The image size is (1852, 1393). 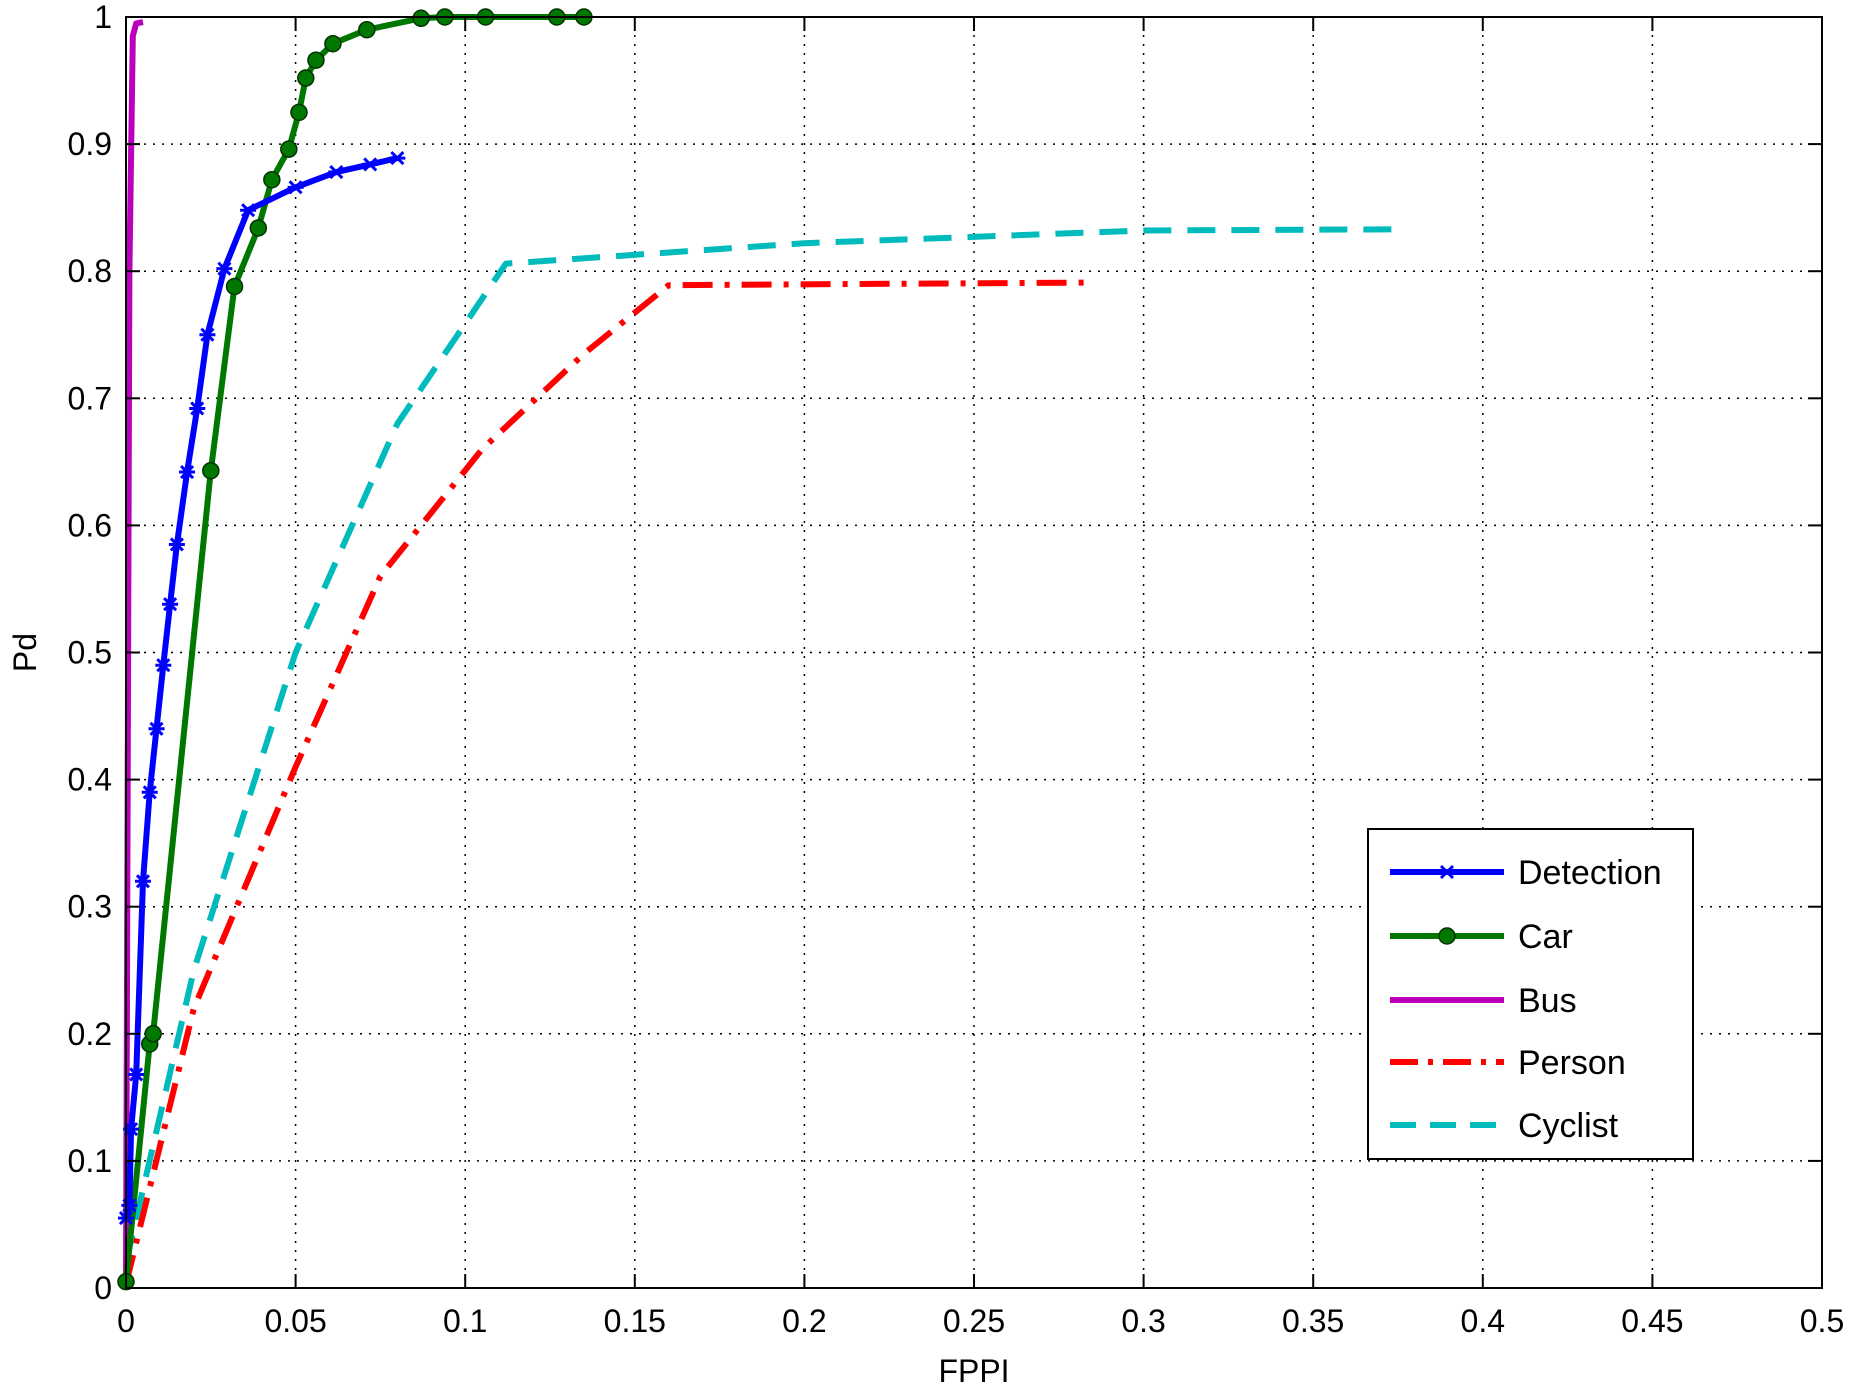 What do you see at coordinates (1652, 1321) in the screenshot?
I see `x-tick-label: 0.45` at bounding box center [1652, 1321].